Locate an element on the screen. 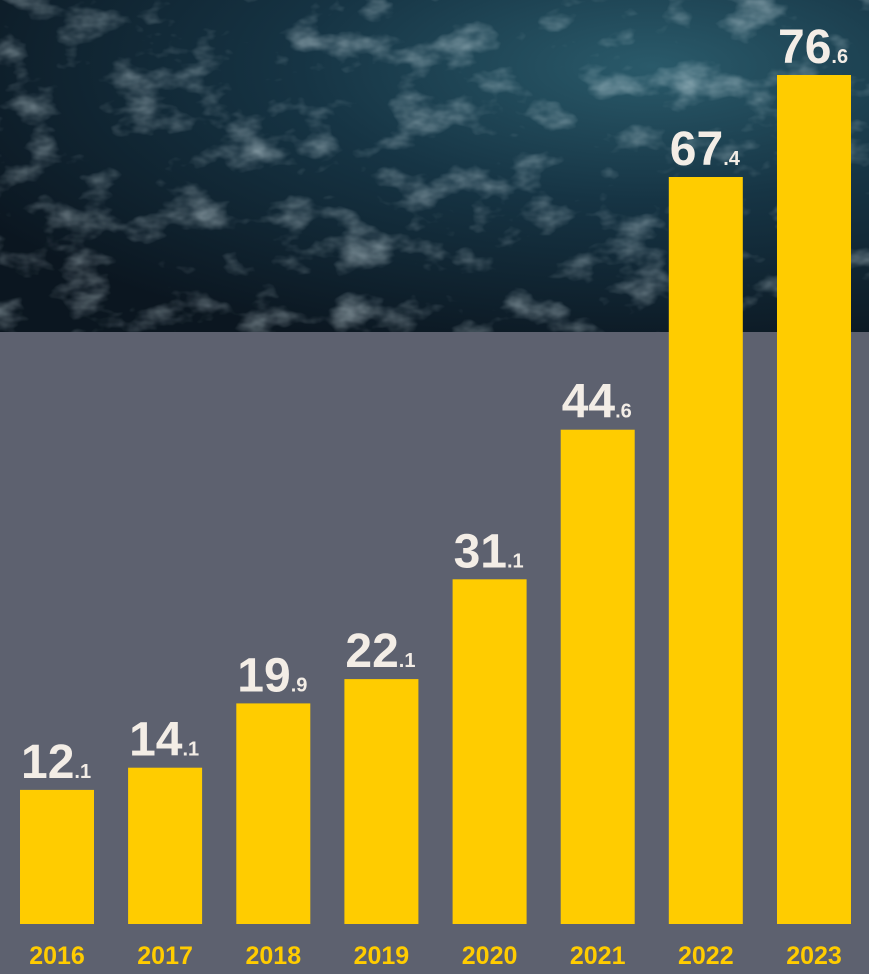 Image resolution: width=869 pixels, height=974 pixels. bar-2017 is located at coordinates (165, 845).